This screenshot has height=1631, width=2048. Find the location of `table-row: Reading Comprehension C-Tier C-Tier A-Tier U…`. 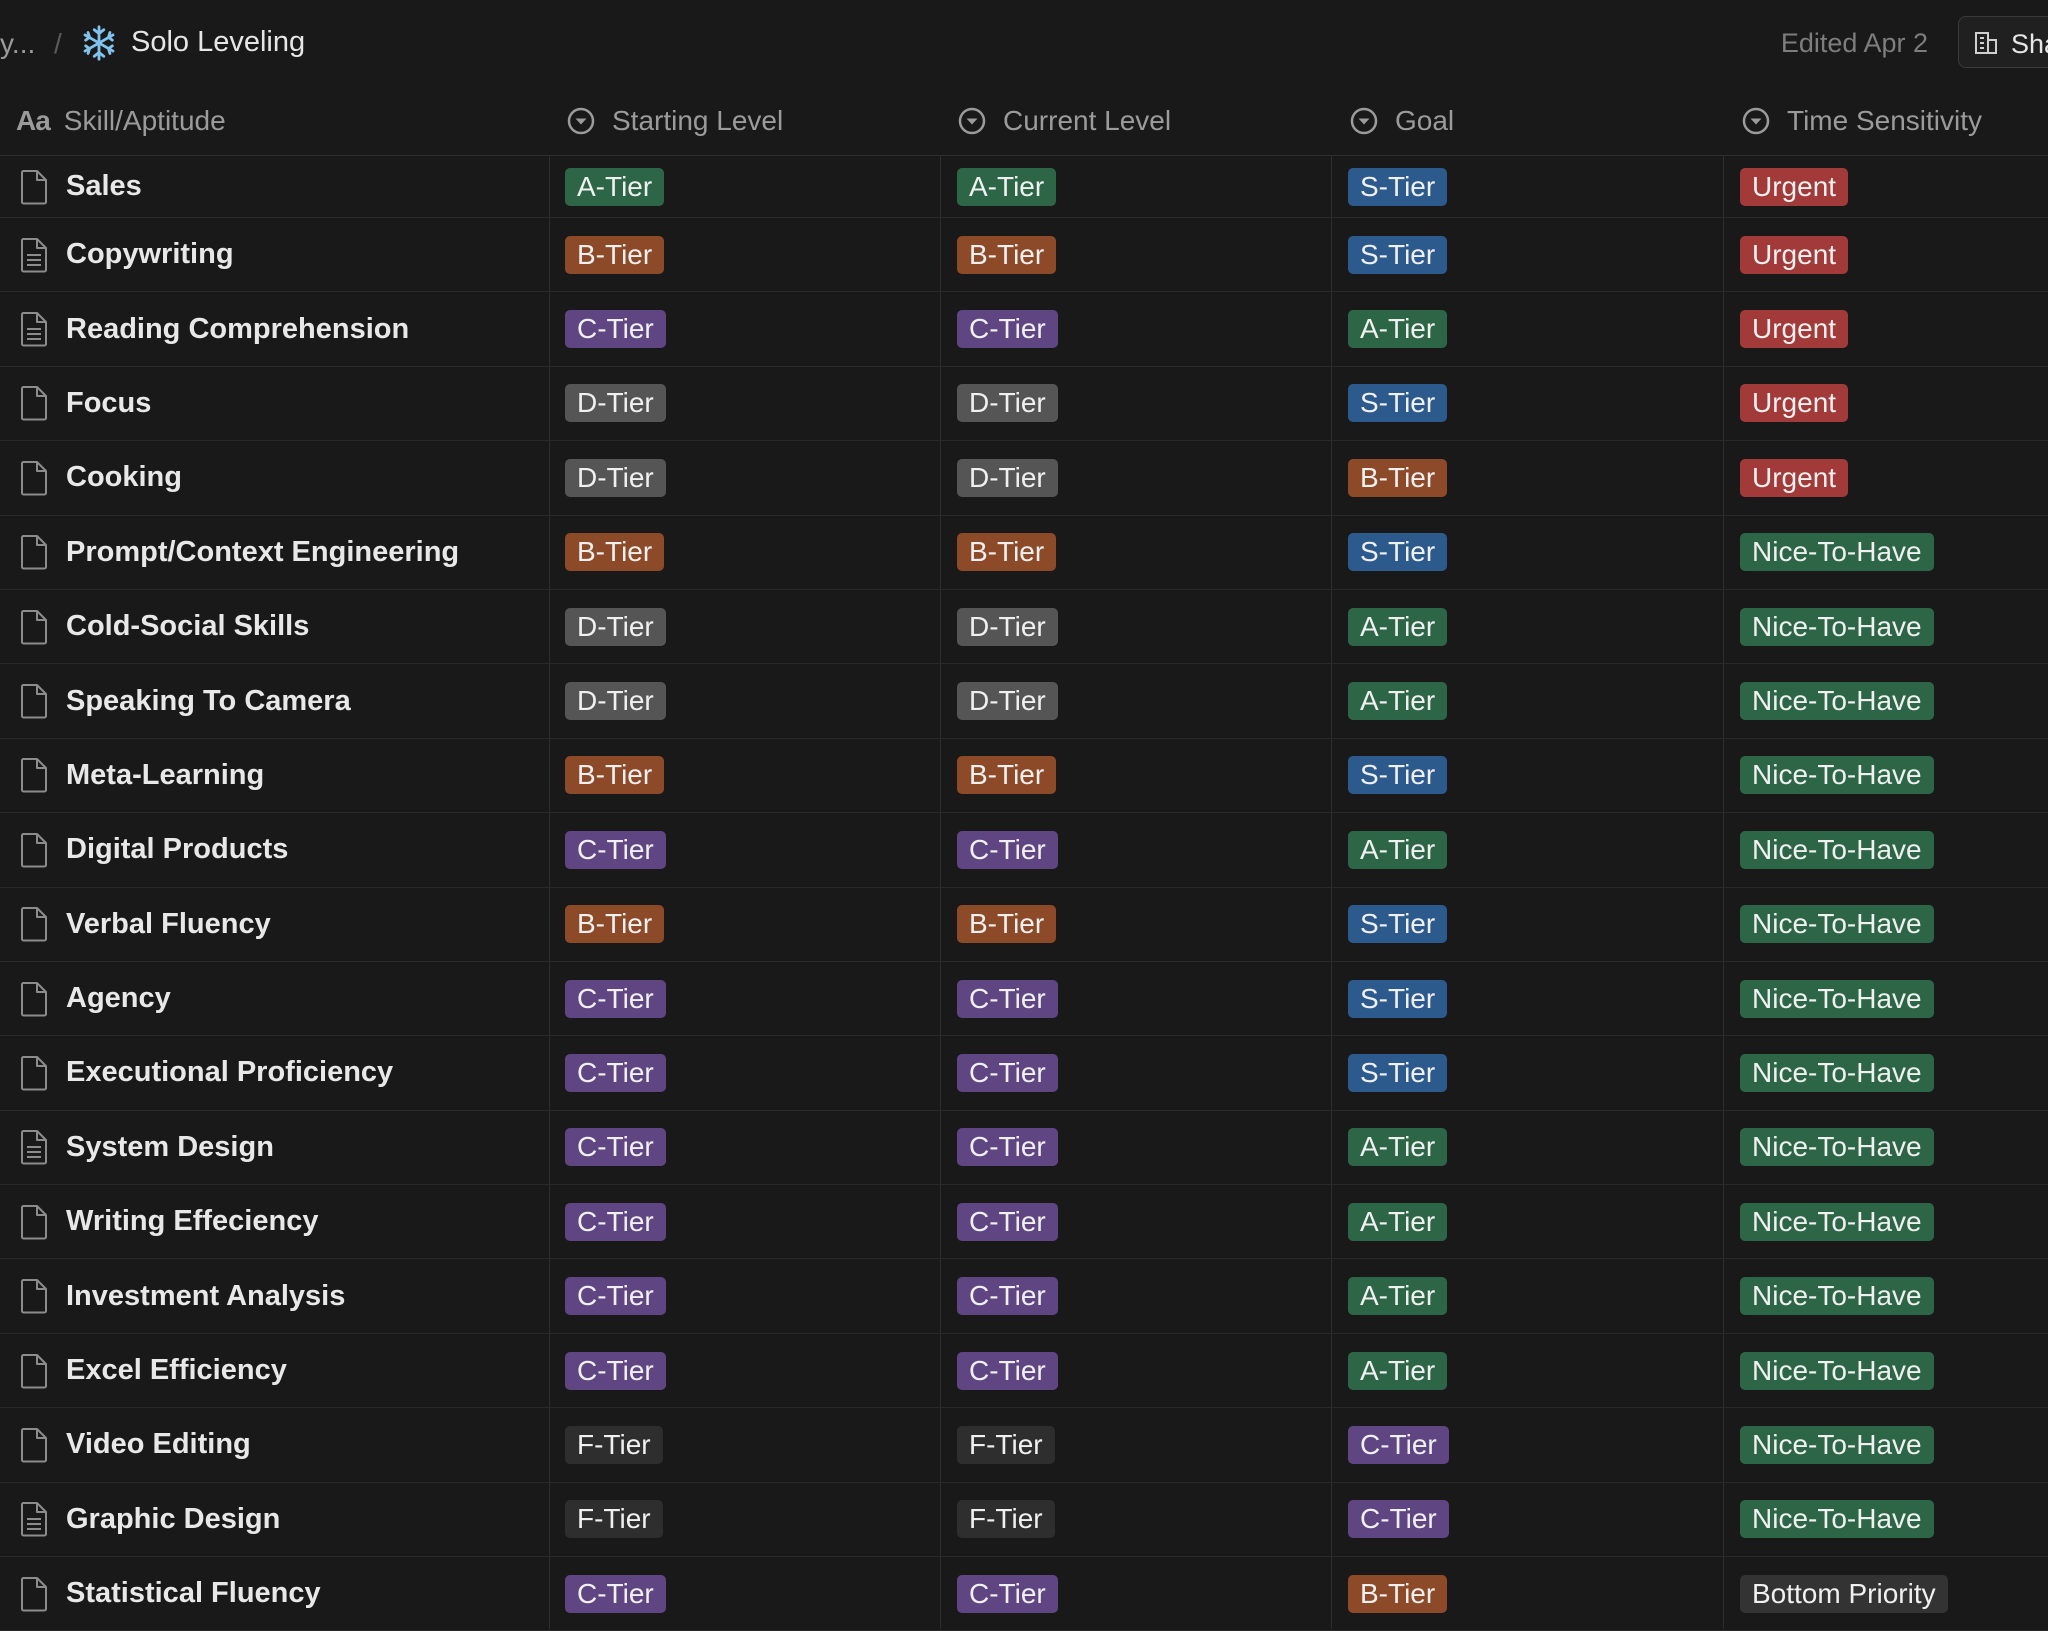

table-row: Reading Comprehension C-Tier C-Tier A-Tier U… is located at coordinates (1024, 329).